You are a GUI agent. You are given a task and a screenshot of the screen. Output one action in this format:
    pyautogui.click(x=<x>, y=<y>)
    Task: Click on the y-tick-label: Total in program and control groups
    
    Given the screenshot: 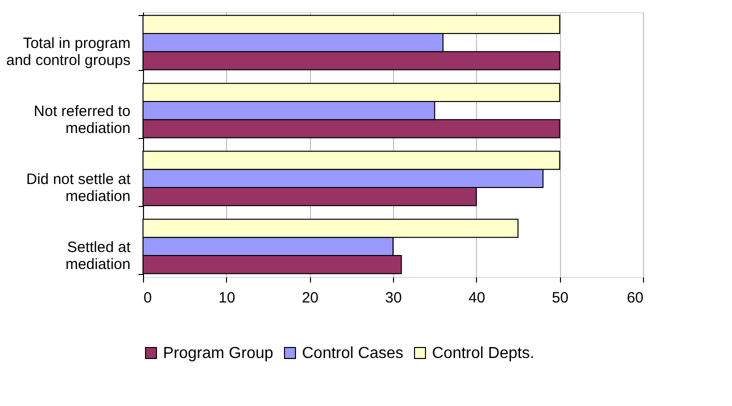 What is the action you would take?
    pyautogui.click(x=68, y=52)
    